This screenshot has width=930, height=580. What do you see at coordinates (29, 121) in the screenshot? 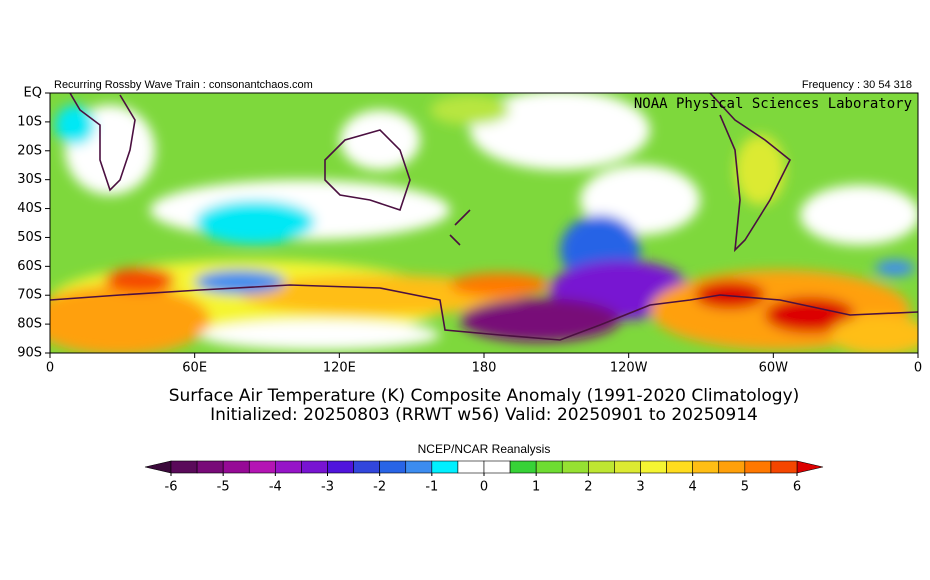
I see `y-tick-label: 10S` at bounding box center [29, 121].